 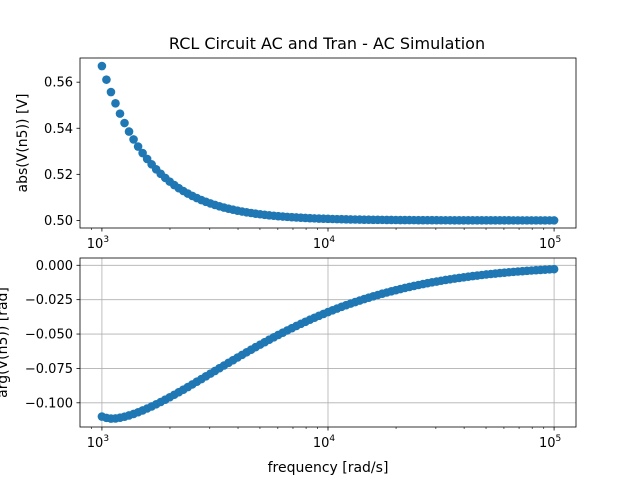 I want to click on phase-xtick-label-exponent: 3, so click(x=106, y=439).